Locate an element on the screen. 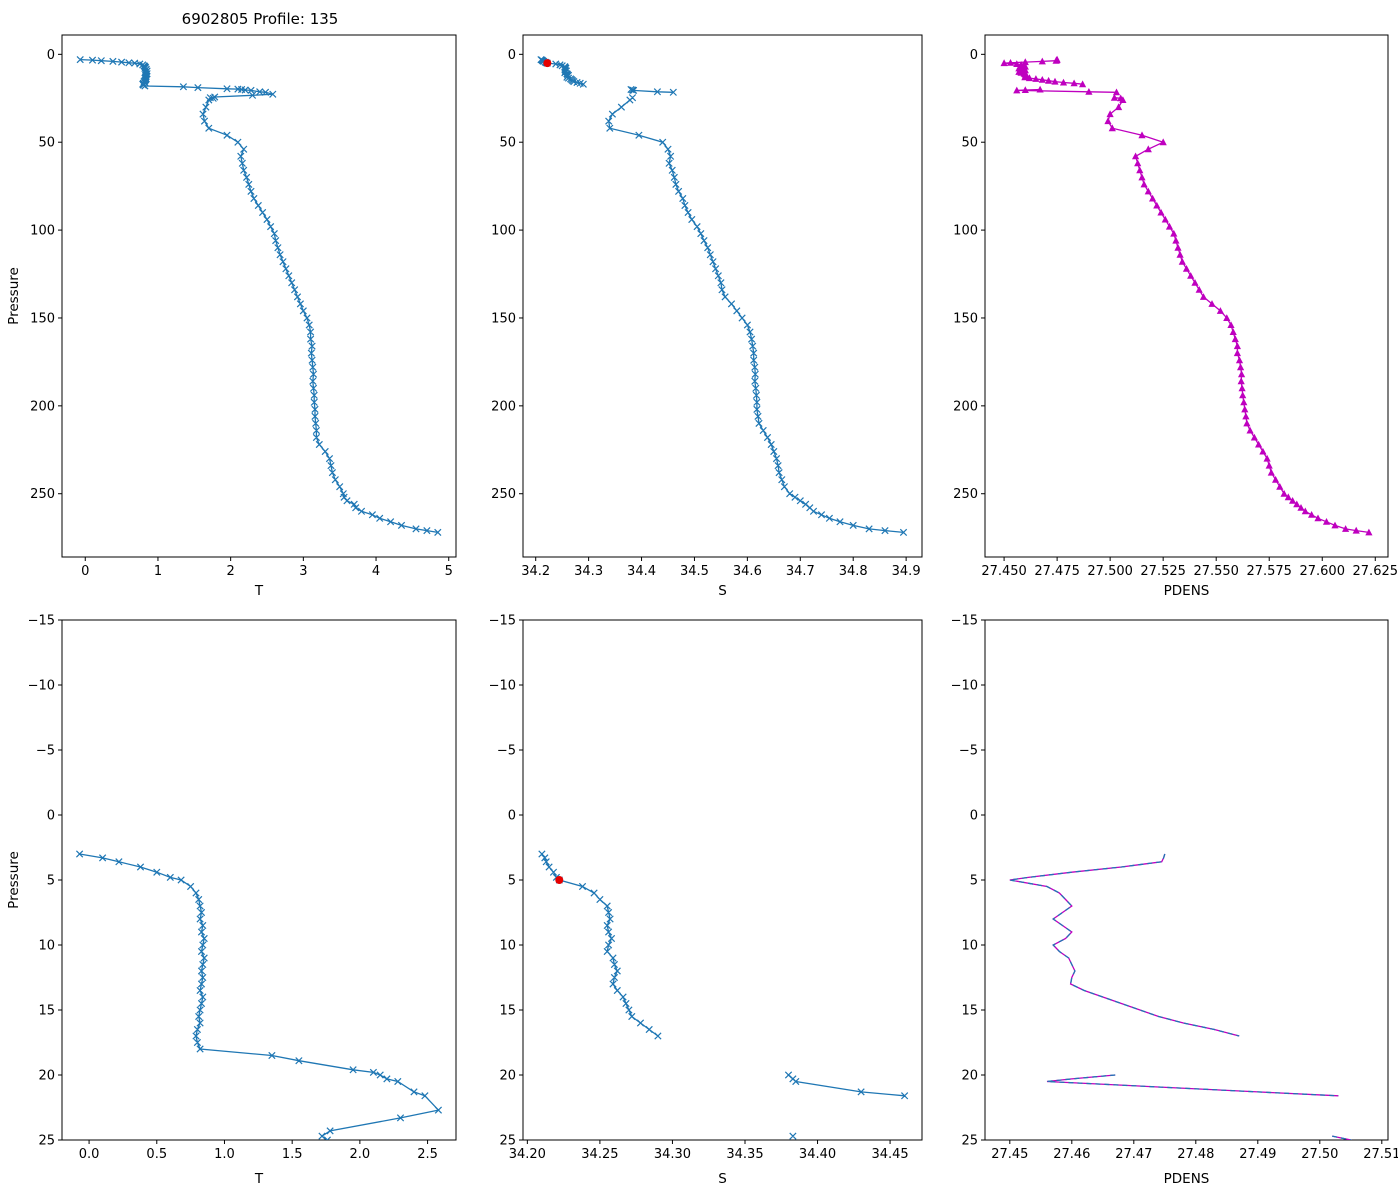 This screenshot has width=1400, height=1200. x-axis-label: PDENS is located at coordinates (1187, 591).